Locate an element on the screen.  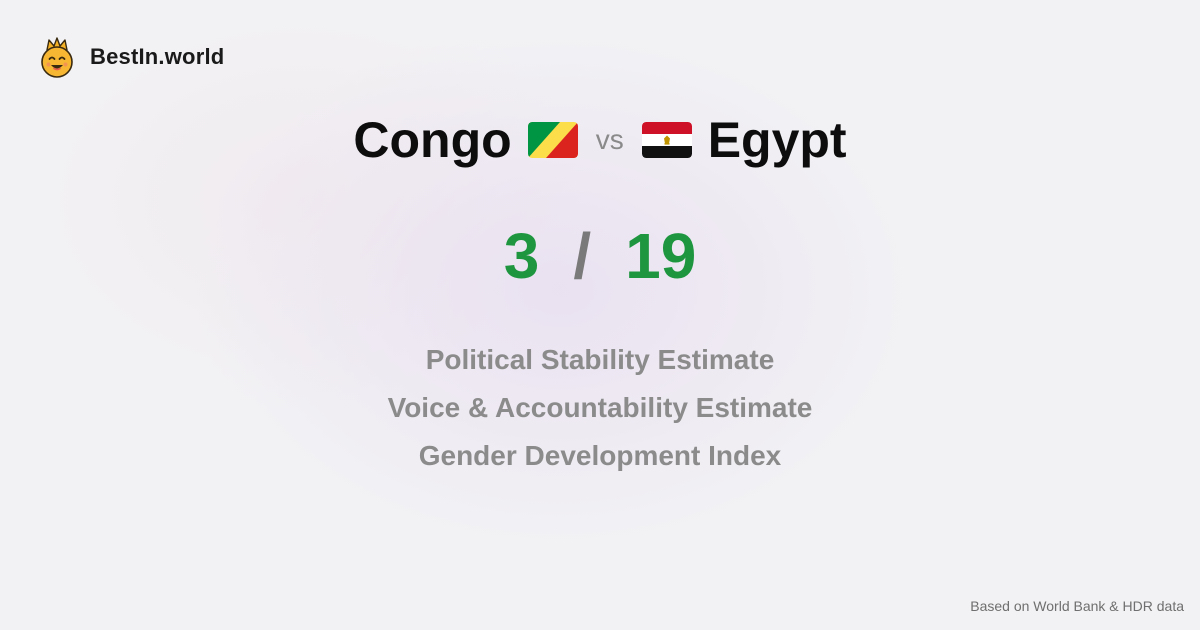
comparison-title: Congo vs Egypt is located at coordinates (600, 140).